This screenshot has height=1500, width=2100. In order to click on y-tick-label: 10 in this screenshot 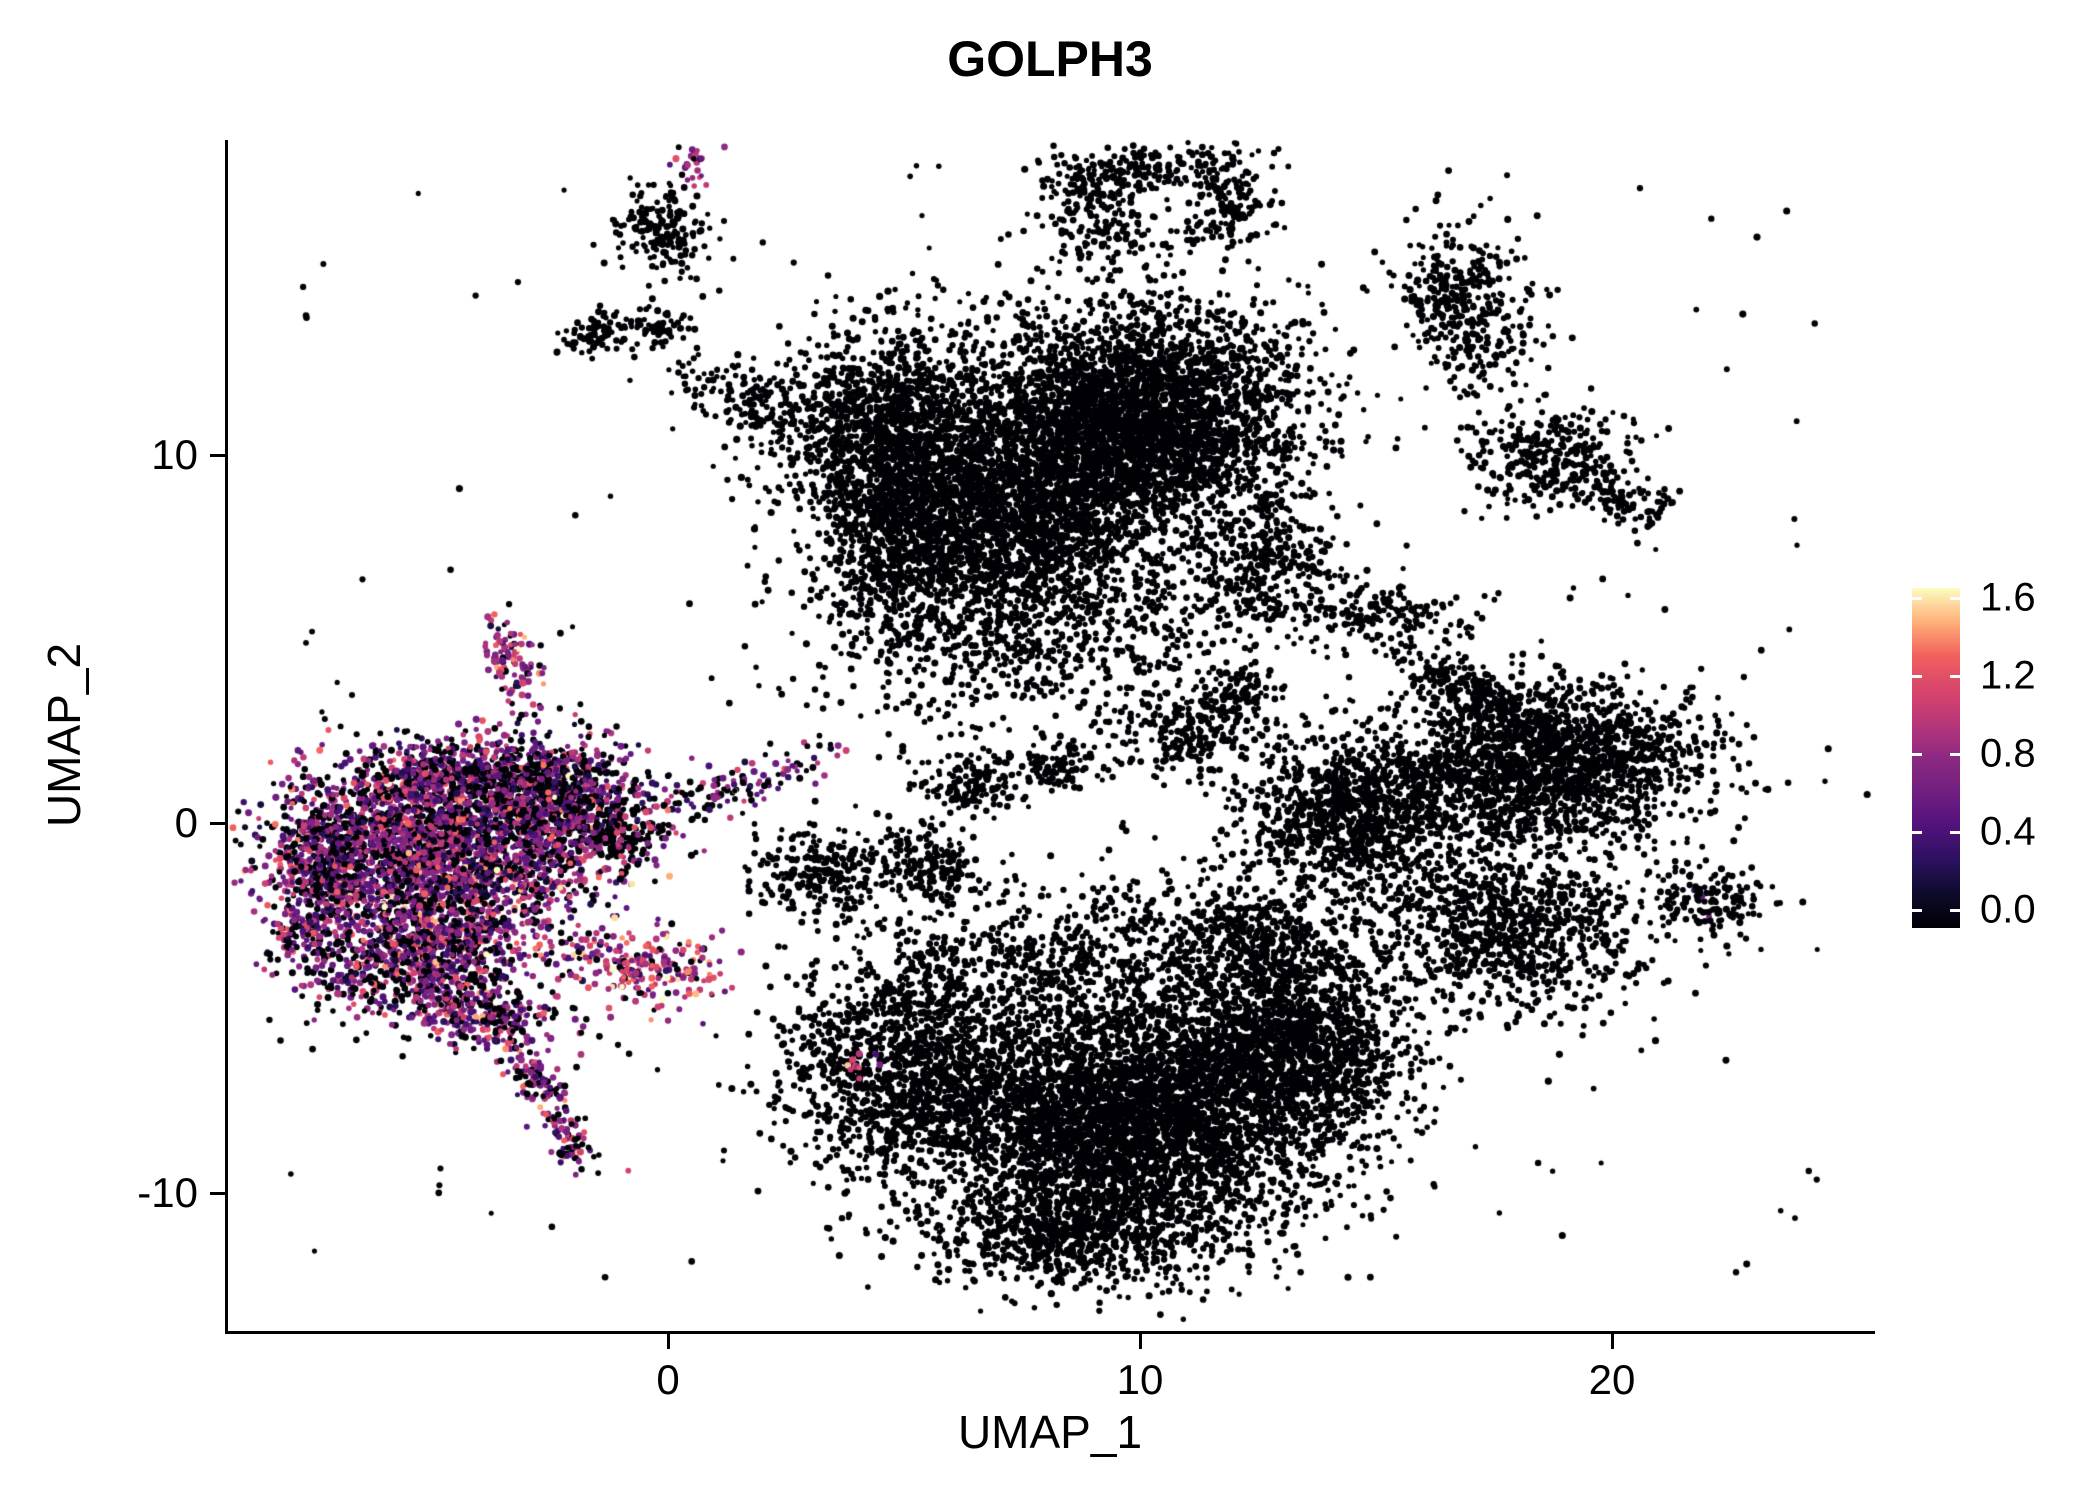, I will do `click(174, 454)`.